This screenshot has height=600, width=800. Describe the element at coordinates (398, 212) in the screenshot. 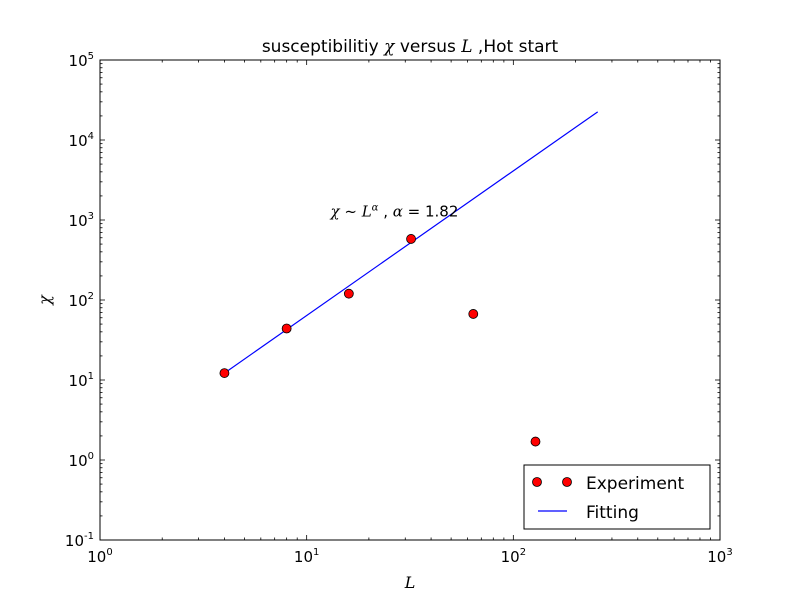

I see `annotation-alpha: α` at that location.